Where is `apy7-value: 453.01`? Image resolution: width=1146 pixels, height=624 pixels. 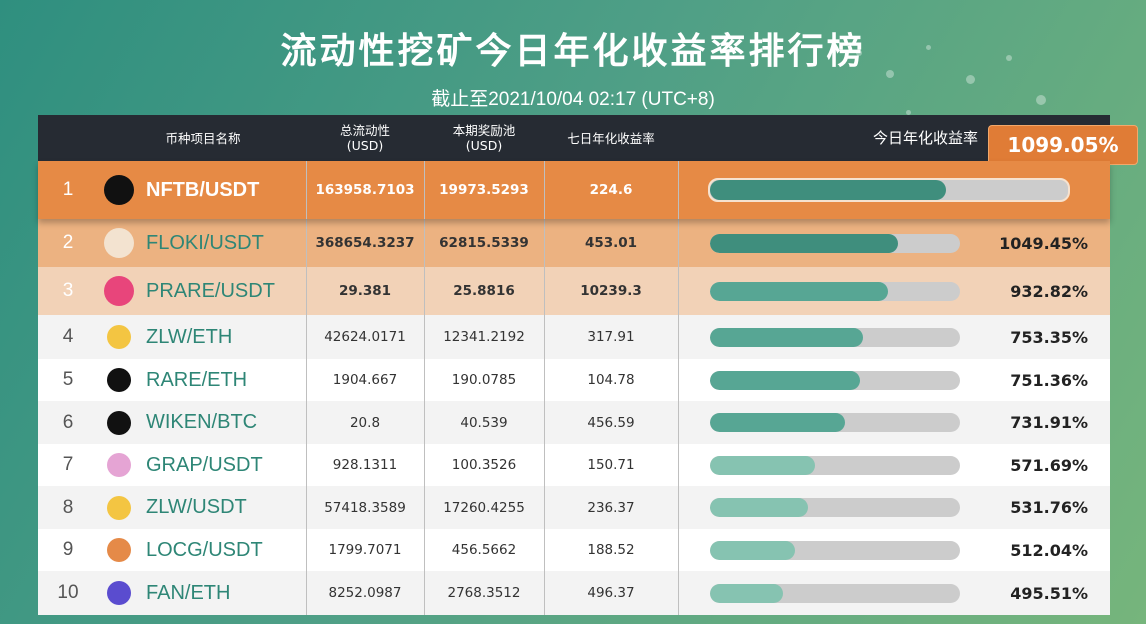
apy7-value: 453.01 is located at coordinates (611, 243).